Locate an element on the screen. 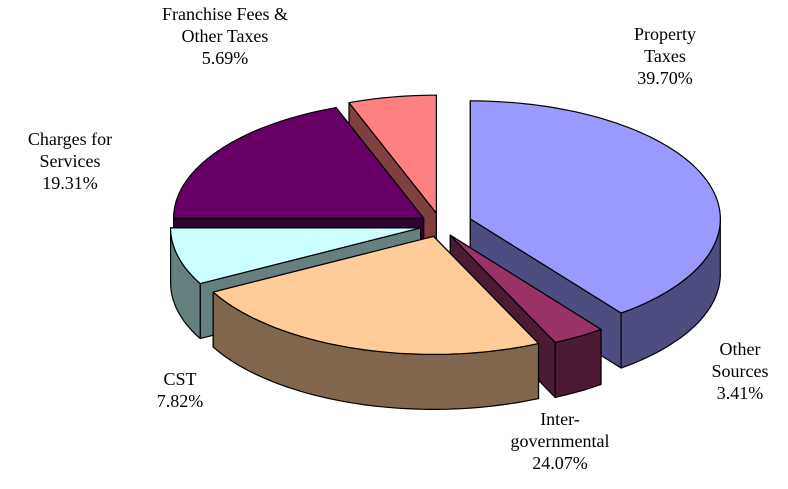  slice is located at coordinates (376, 322).